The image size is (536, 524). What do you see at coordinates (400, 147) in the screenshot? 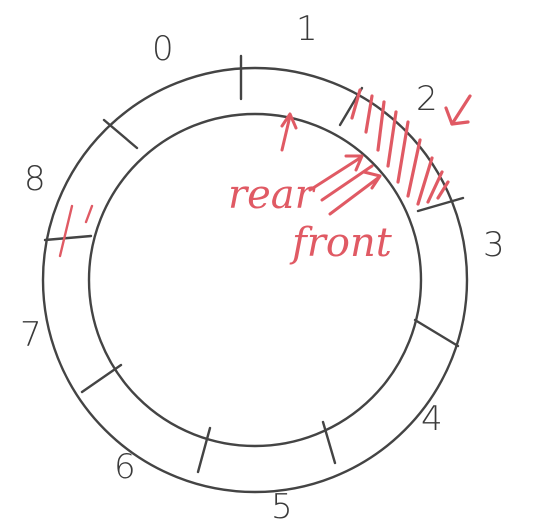
I see `slot-2-hatching` at bounding box center [400, 147].